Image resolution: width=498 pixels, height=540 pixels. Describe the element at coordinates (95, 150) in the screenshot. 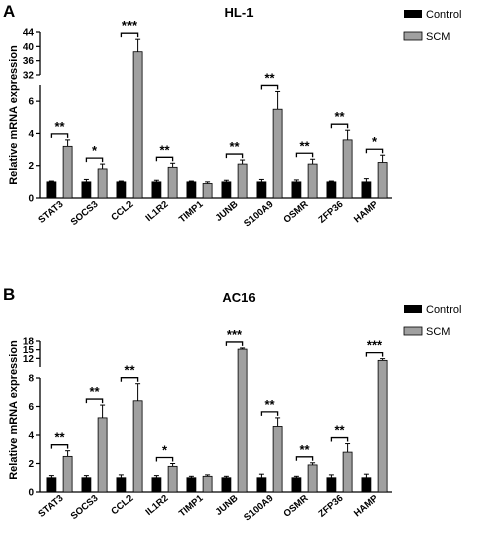

I see `significance-label: *` at that location.